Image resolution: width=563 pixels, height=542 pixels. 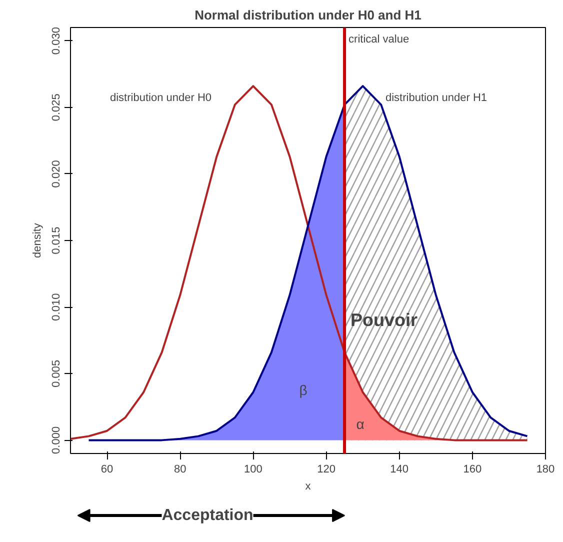 I want to click on y-tick-label: 0.020, so click(x=56, y=174).